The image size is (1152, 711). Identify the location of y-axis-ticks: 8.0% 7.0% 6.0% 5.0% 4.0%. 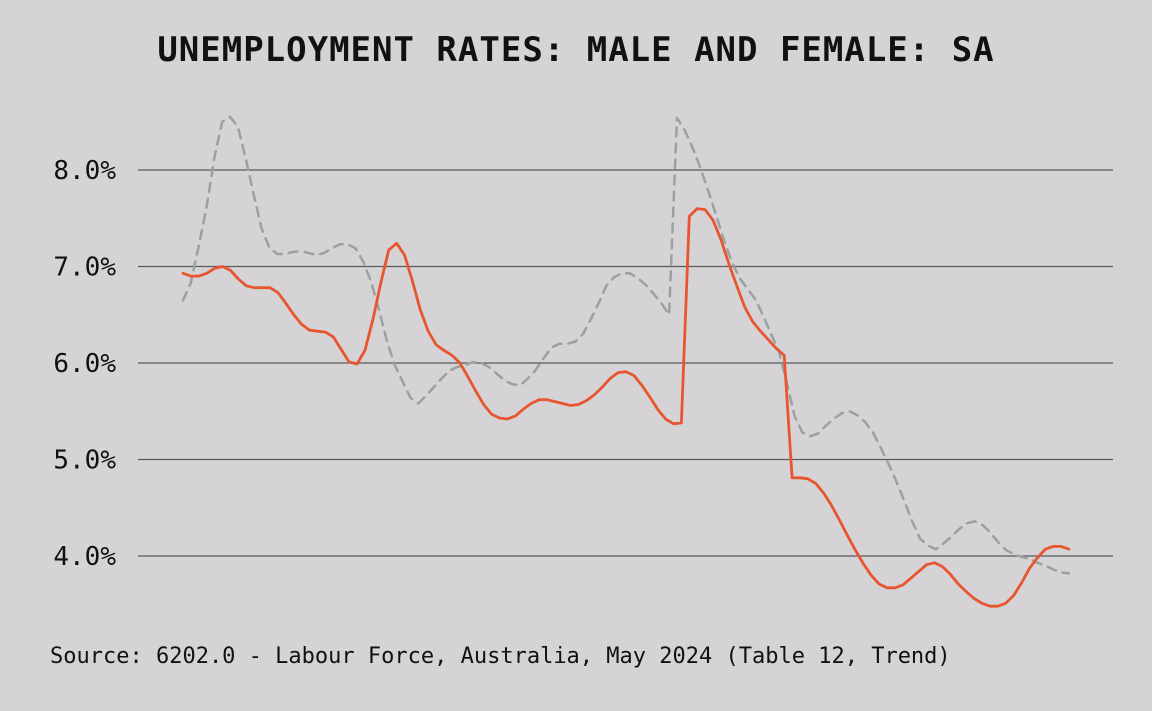
(84, 364).